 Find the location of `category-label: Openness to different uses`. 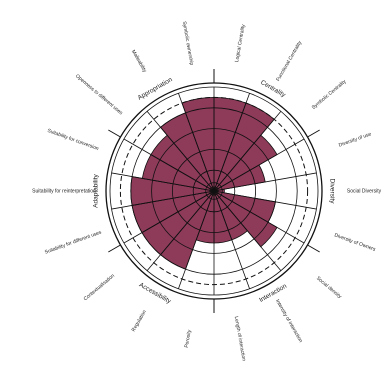

category-label: Openness to different uses is located at coordinates (99, 94).